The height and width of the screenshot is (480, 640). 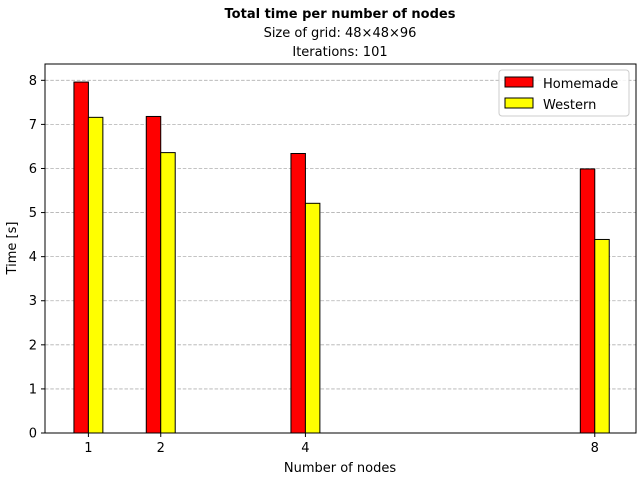 What do you see at coordinates (339, 52) in the screenshot?
I see `chart-subtitle-iterations: Iterations: 101` at bounding box center [339, 52].